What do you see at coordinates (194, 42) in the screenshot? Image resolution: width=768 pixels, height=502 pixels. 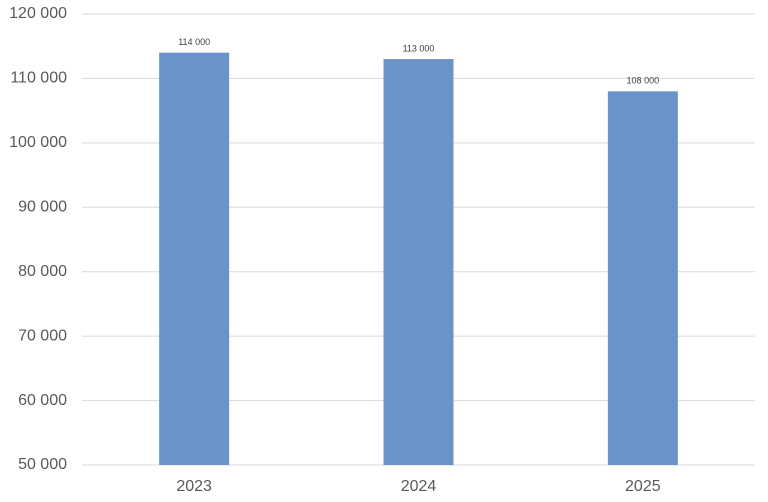 I see `value-label: 114 000` at bounding box center [194, 42].